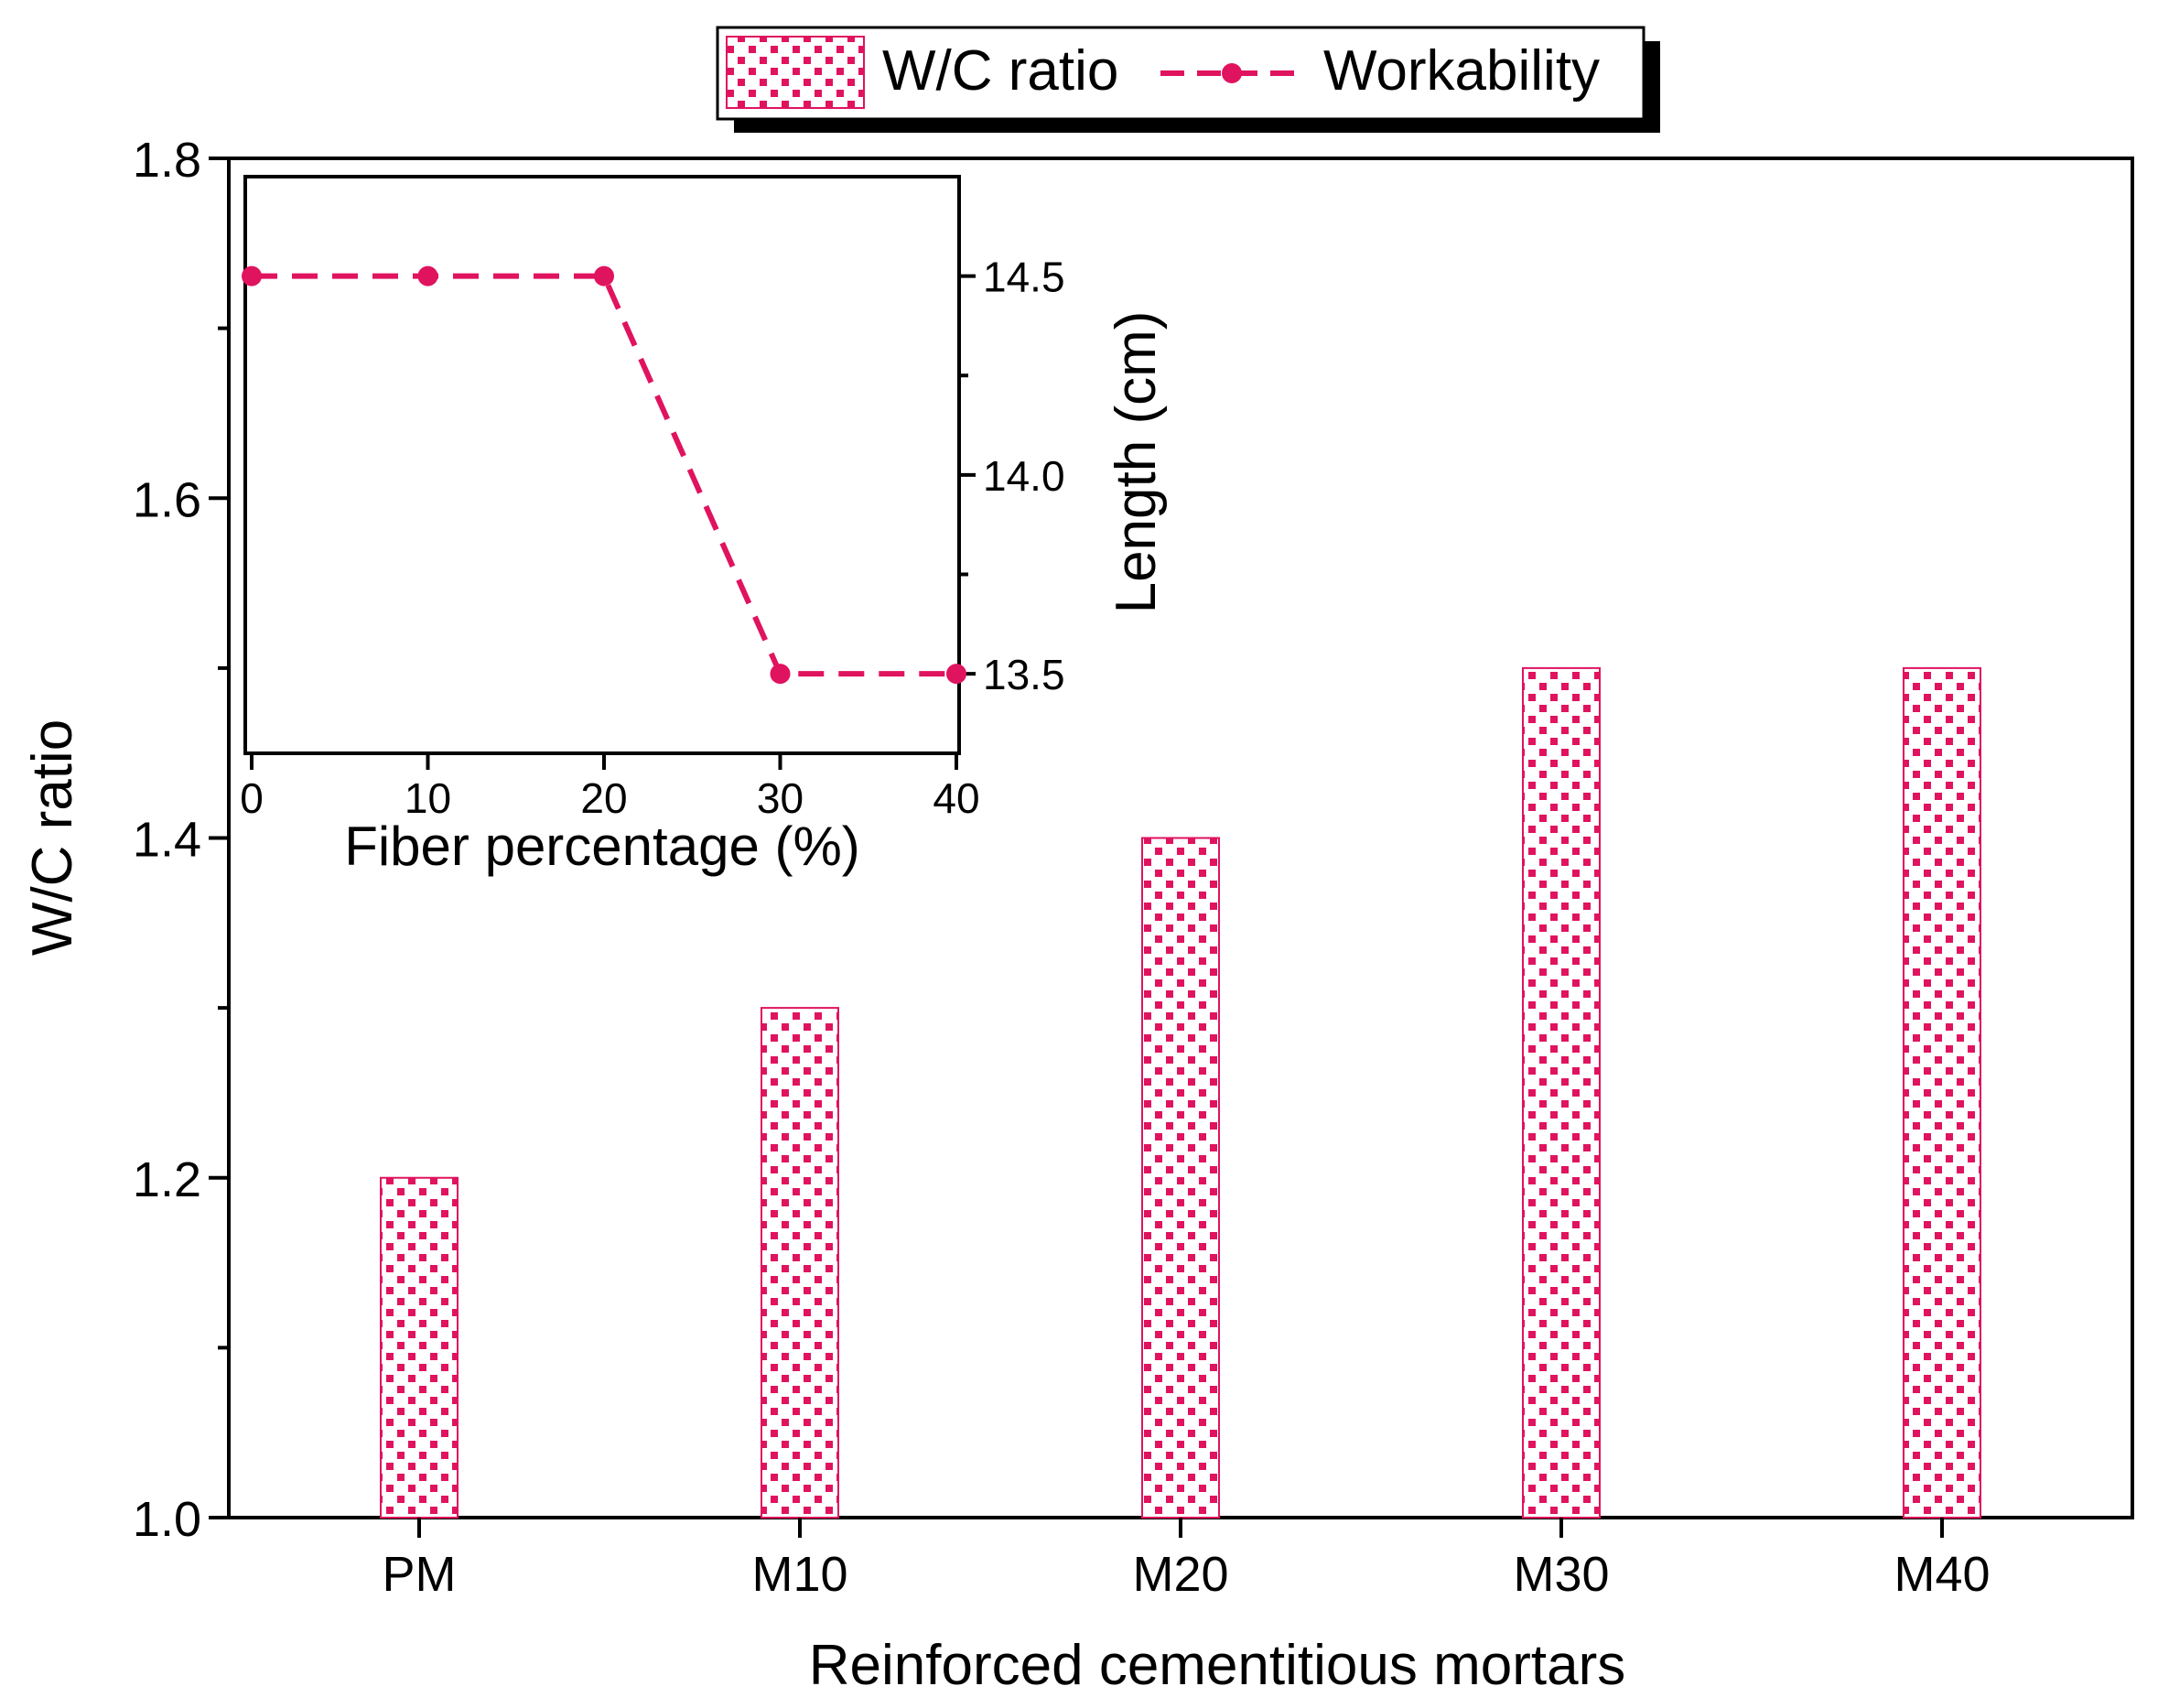 Image resolution: width=2158 pixels, height=1708 pixels. What do you see at coordinates (1024, 476) in the screenshot?
I see `inset-y-tick-label: 14.0` at bounding box center [1024, 476].